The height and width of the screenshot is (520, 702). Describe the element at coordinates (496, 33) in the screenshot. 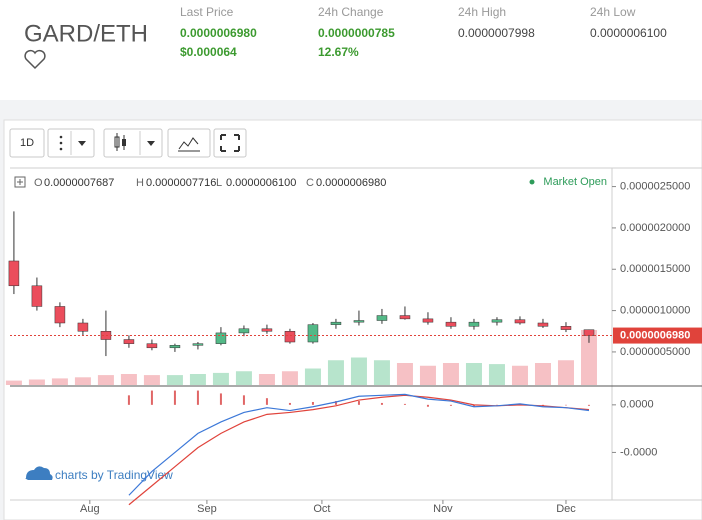

I see `stat-value: 0.0000007998` at that location.